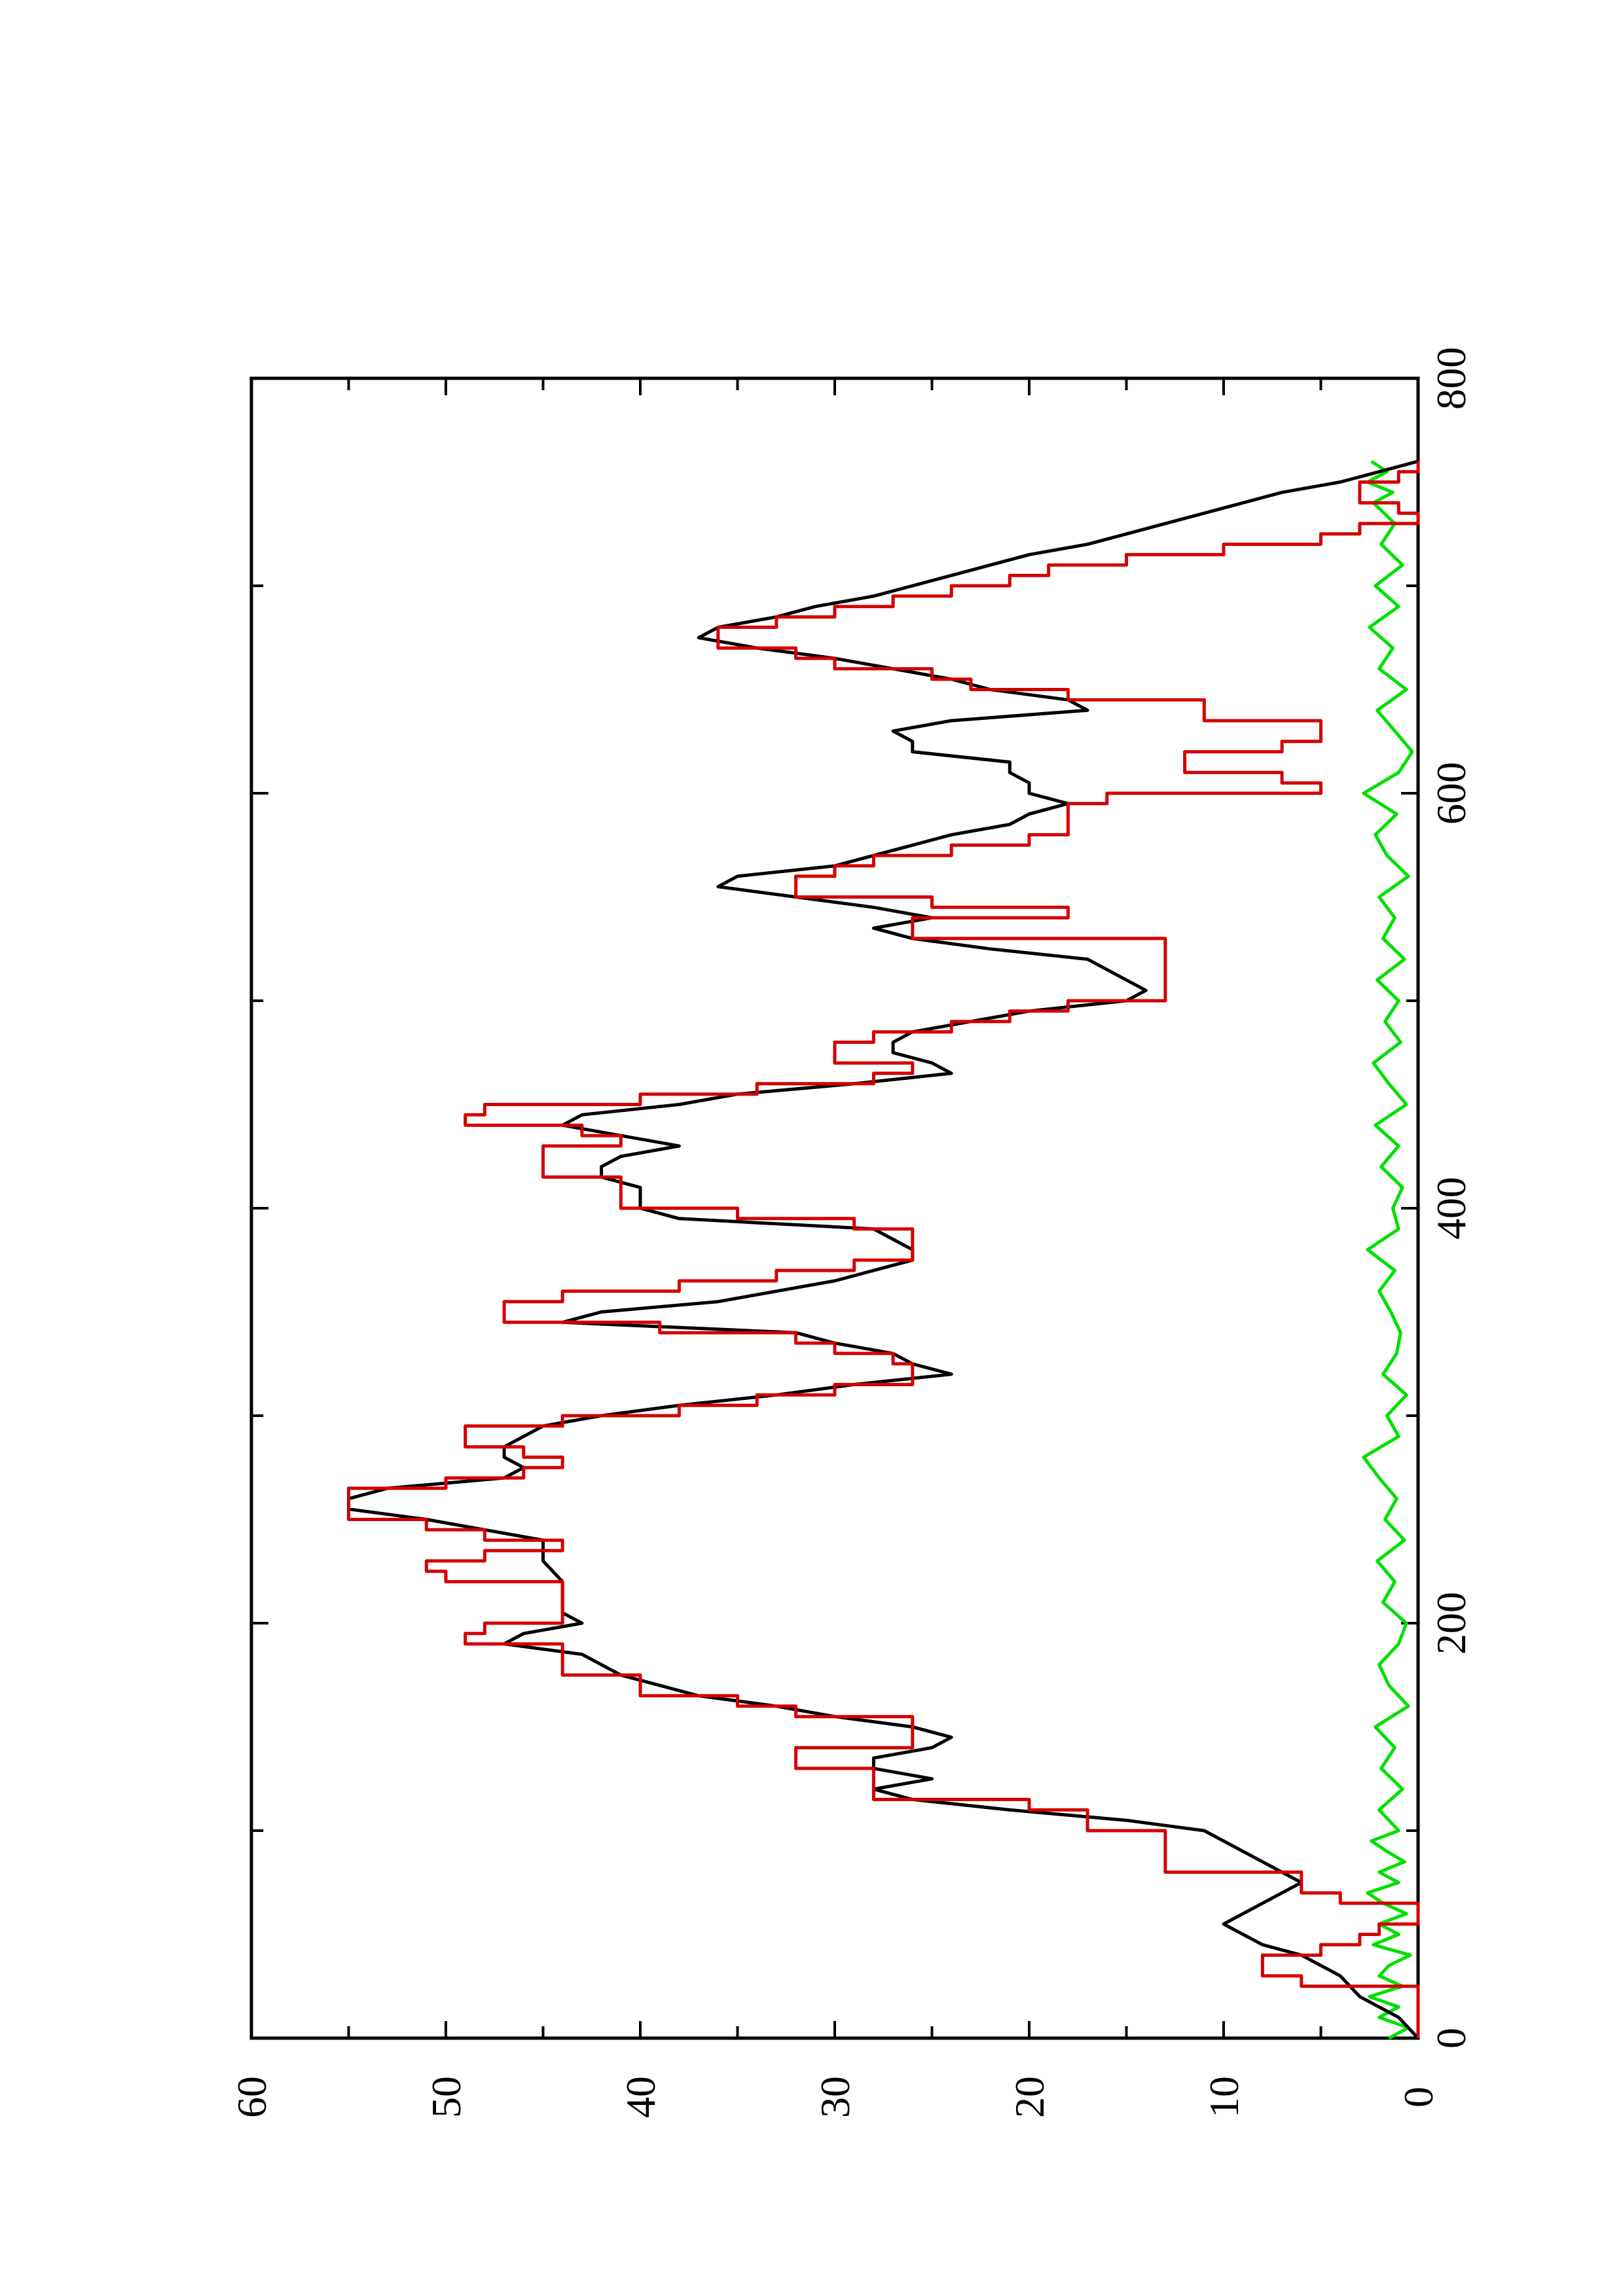 This screenshot has width=1623, height=2296. I want to click on x-tick-label: 600, so click(1451, 793).